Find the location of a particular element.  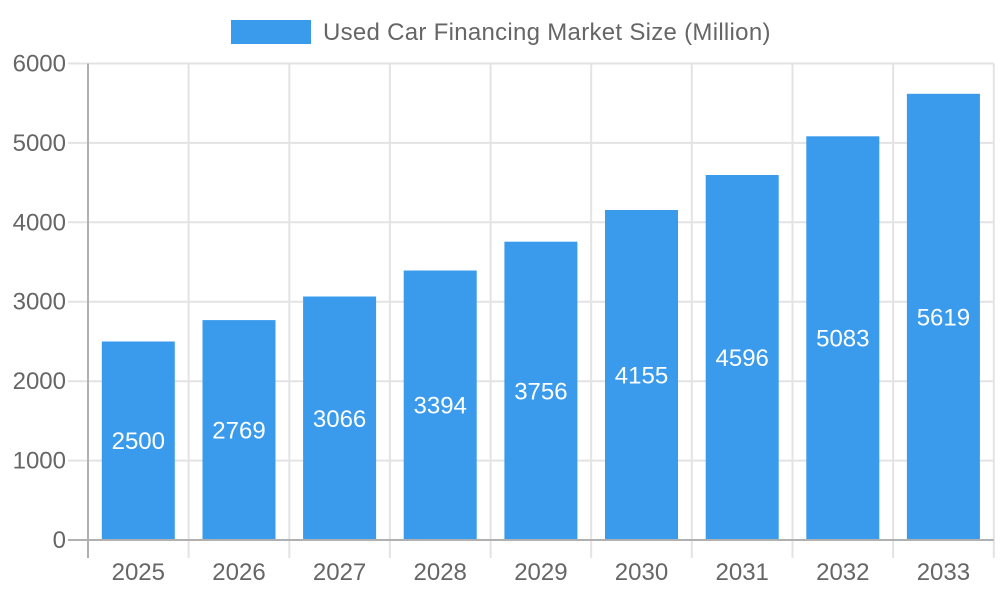

svg-text:Used Car Financing Market Size: Used Car Financing Market Size (Million) is located at coordinates (547, 32).